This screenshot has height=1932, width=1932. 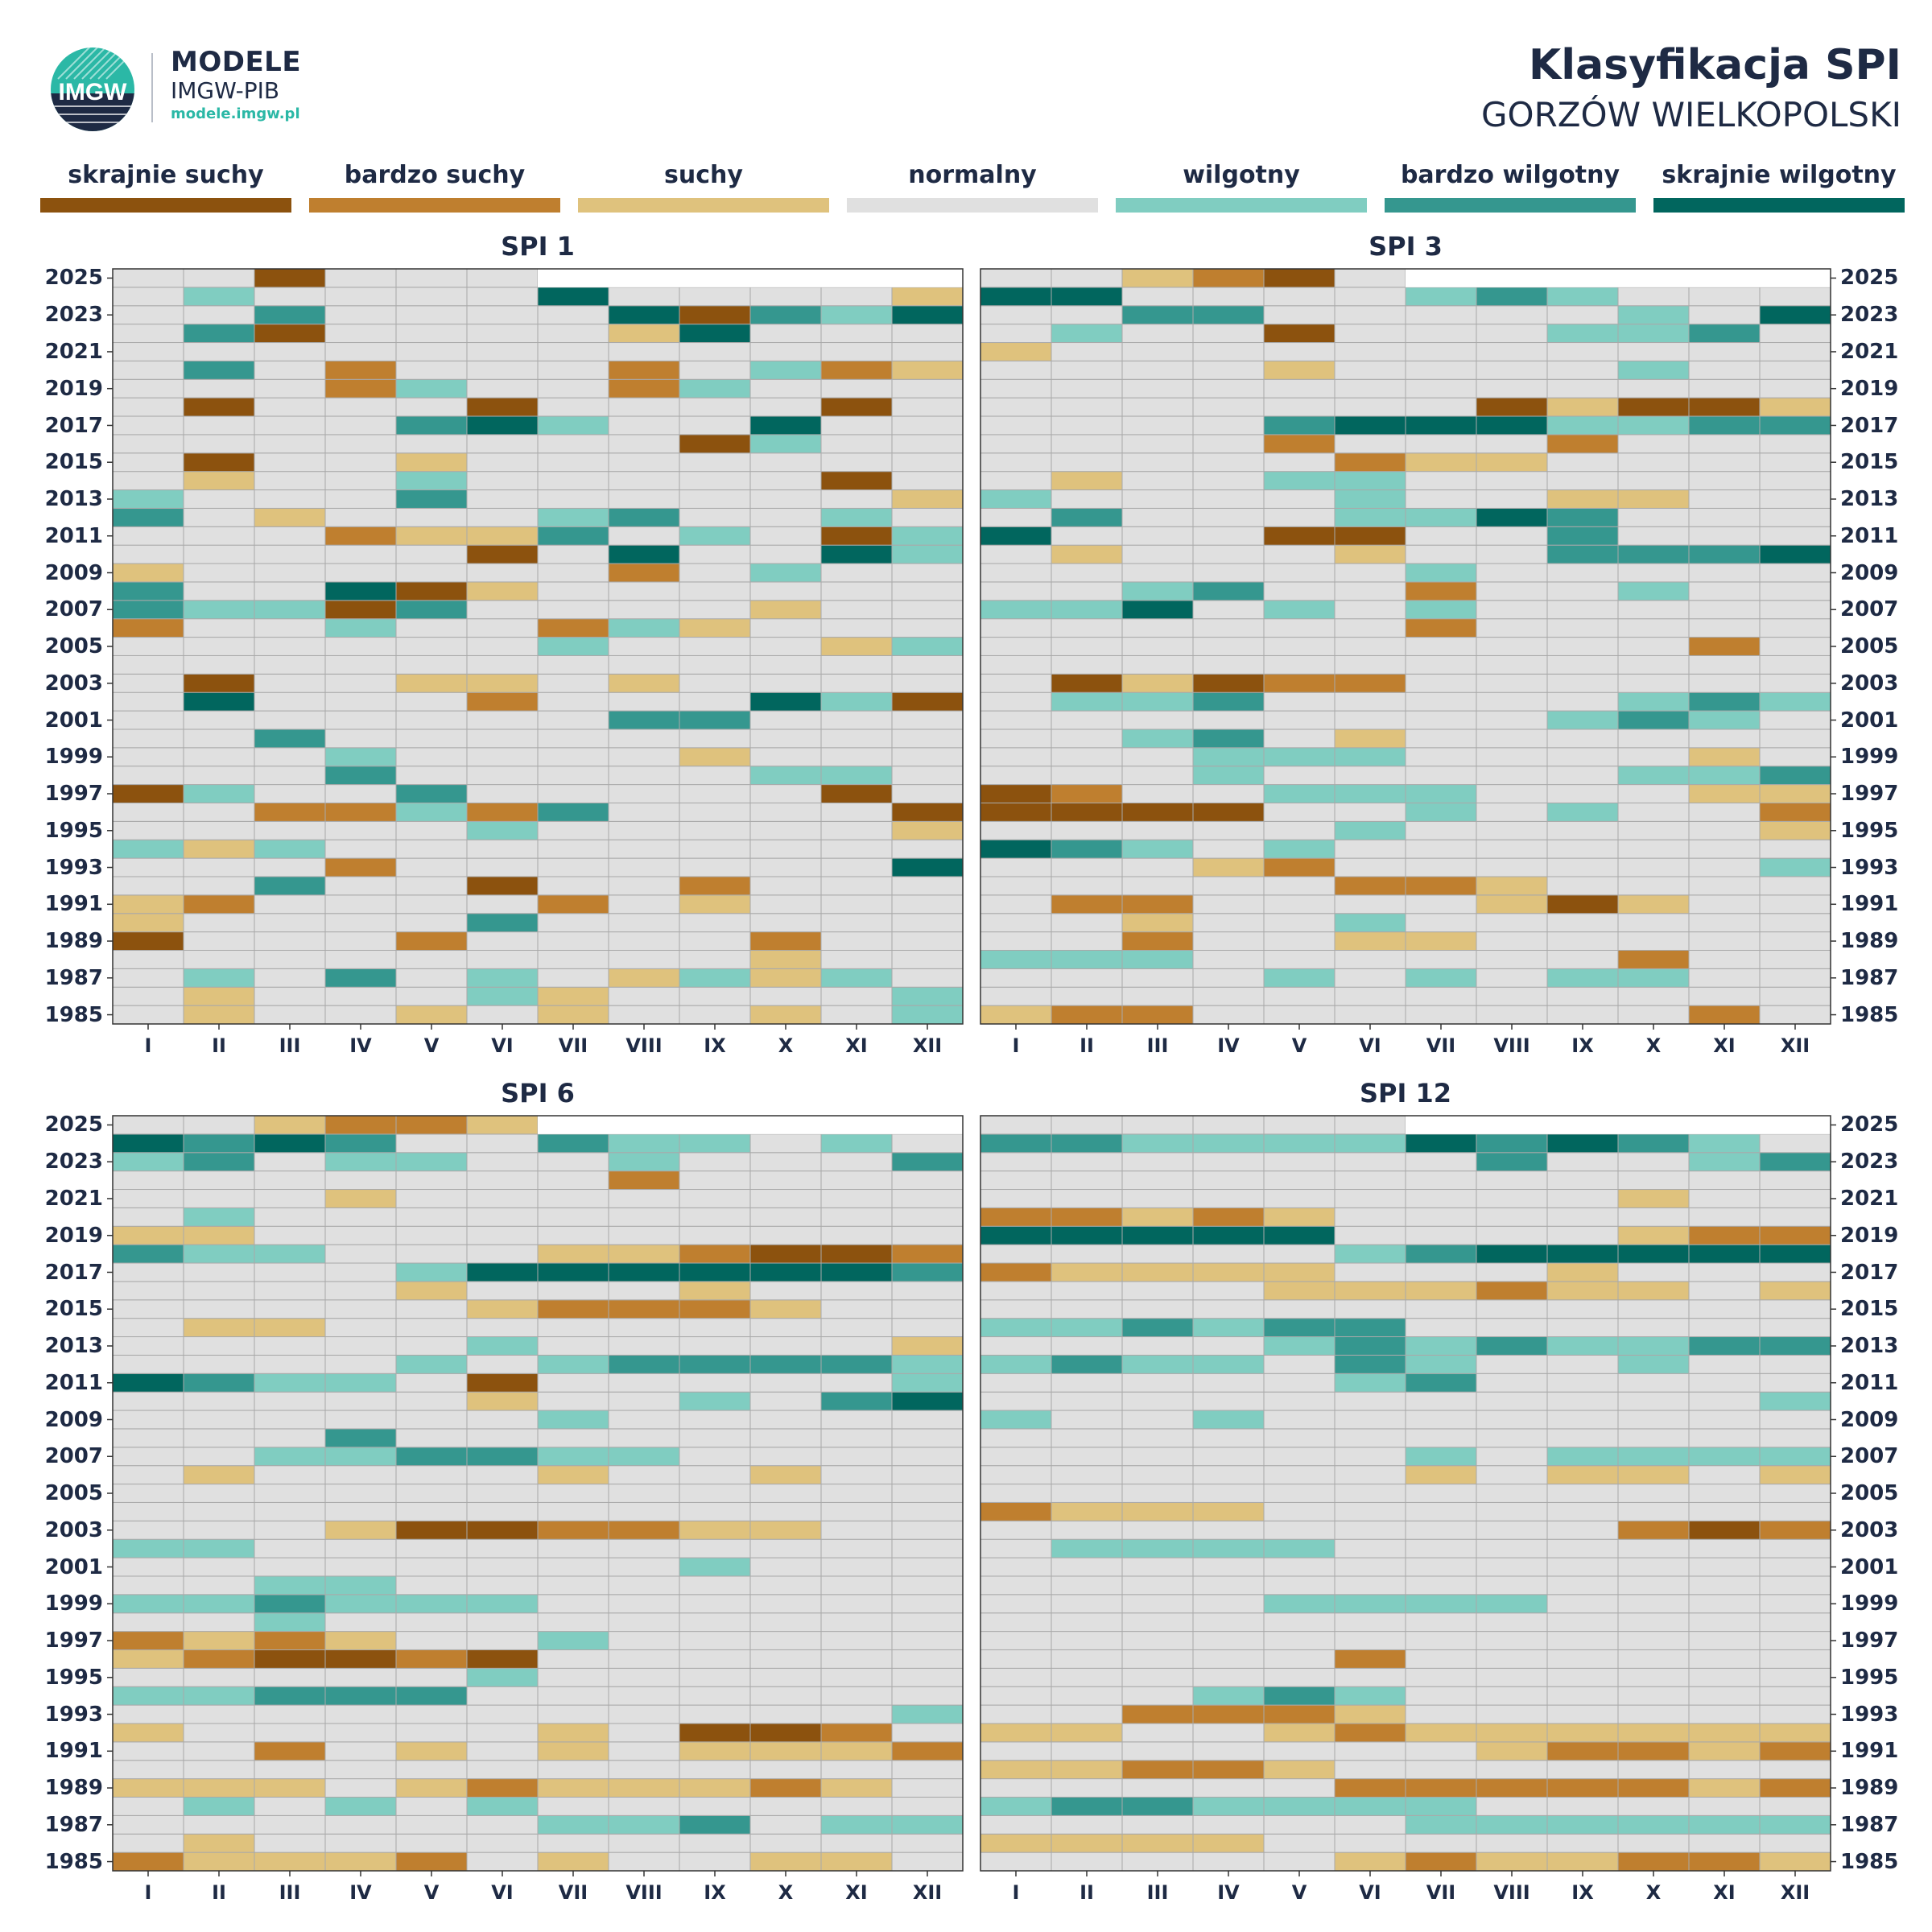 I want to click on legend-swatch, so click(x=165, y=205).